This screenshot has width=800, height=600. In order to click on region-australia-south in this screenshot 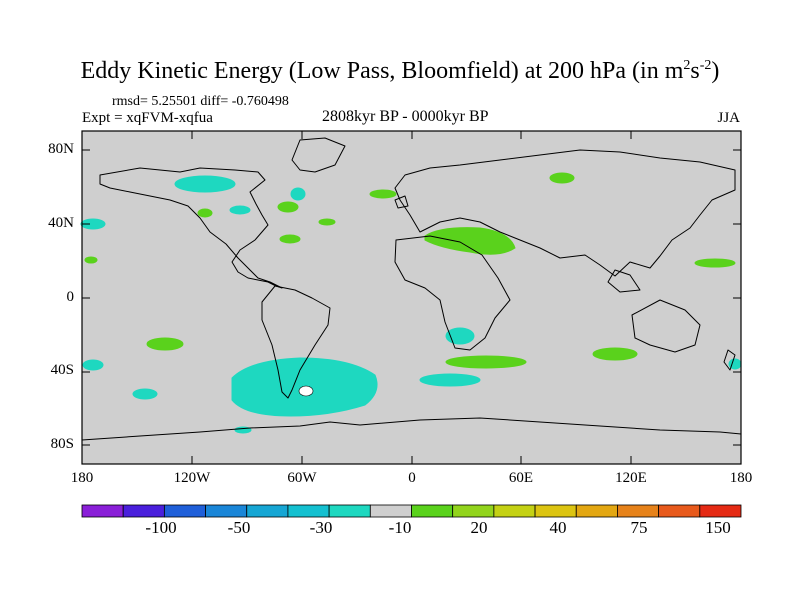, I will do `click(615, 354)`.